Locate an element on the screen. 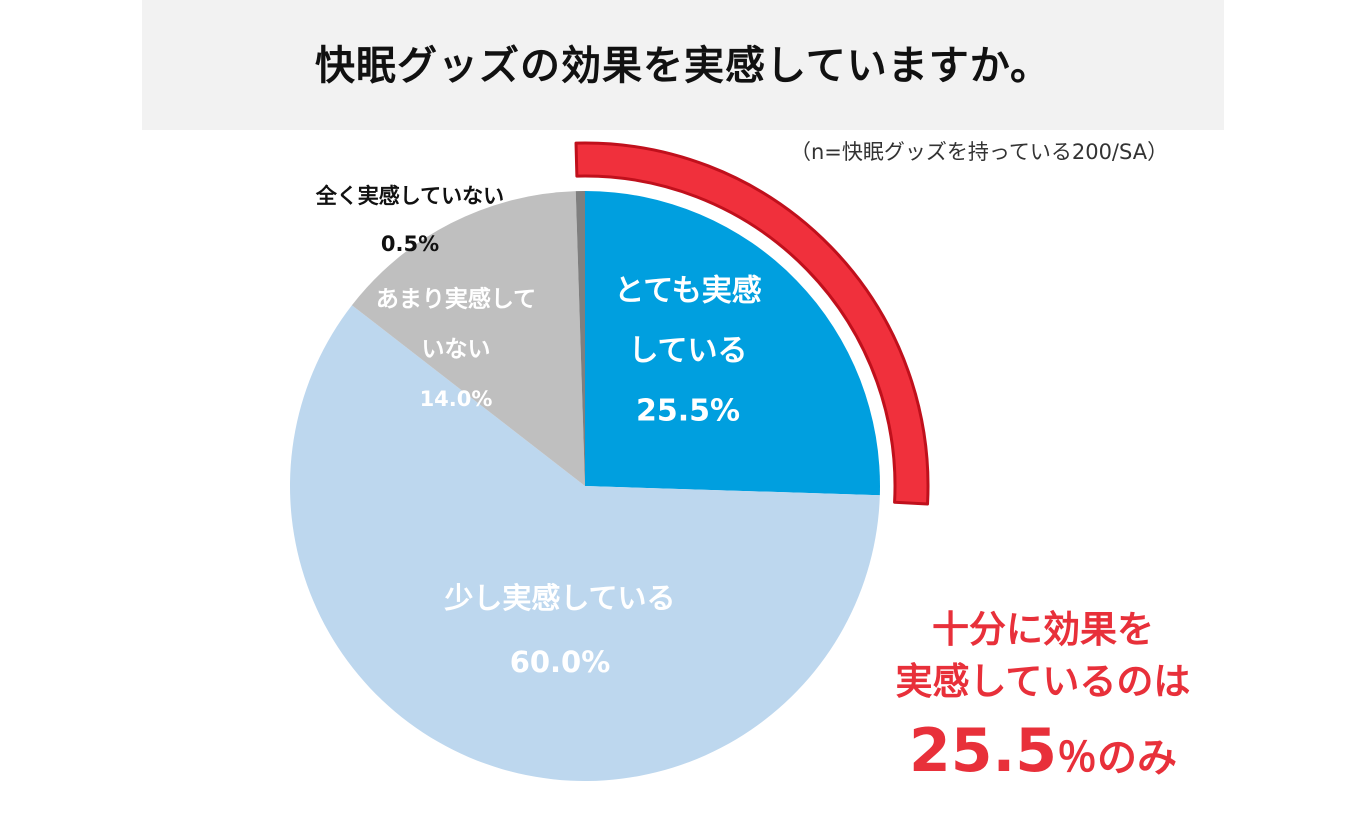  slice-value-label-3: 0.5% is located at coordinates (410, 244).